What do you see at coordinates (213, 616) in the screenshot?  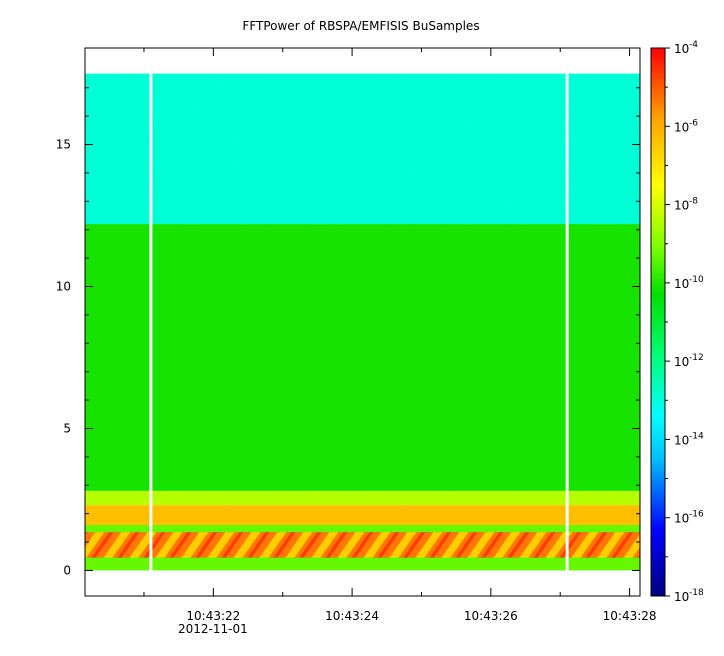 I see `x-tick-label: 10:43:22` at bounding box center [213, 616].